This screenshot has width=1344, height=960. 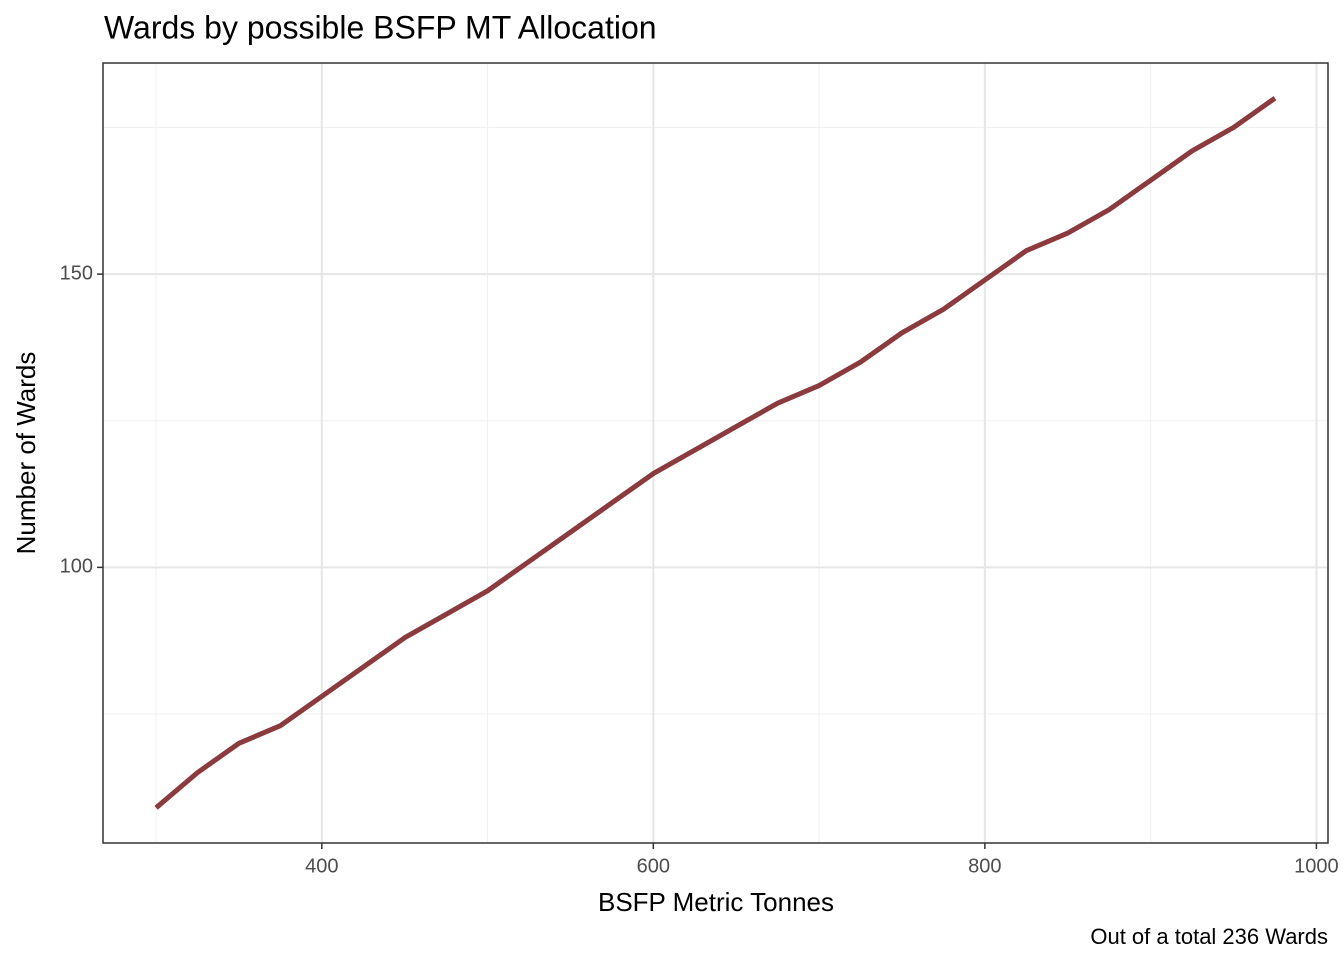 What do you see at coordinates (76, 567) in the screenshot?
I see `y-tick-label: 100` at bounding box center [76, 567].